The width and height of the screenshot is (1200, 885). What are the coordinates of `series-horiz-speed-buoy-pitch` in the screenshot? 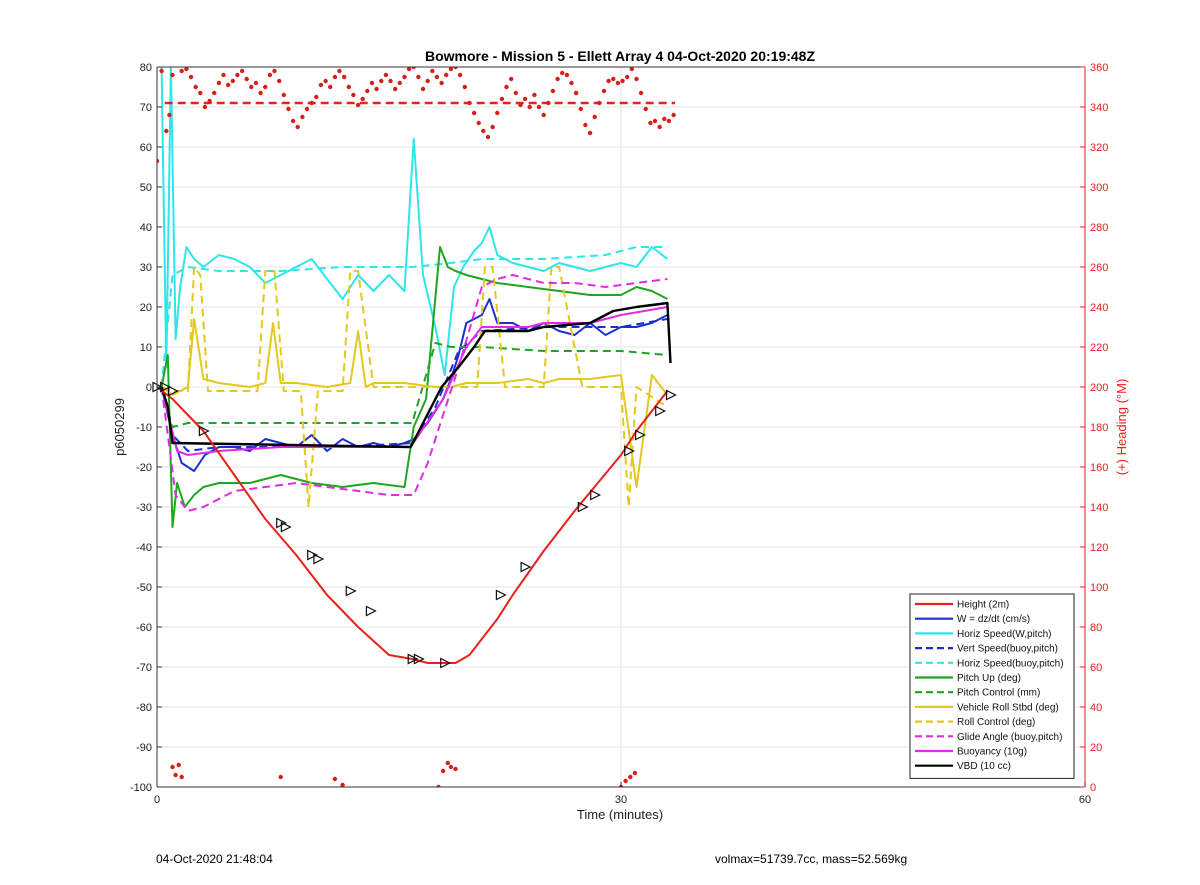 It's located at (414, 317).